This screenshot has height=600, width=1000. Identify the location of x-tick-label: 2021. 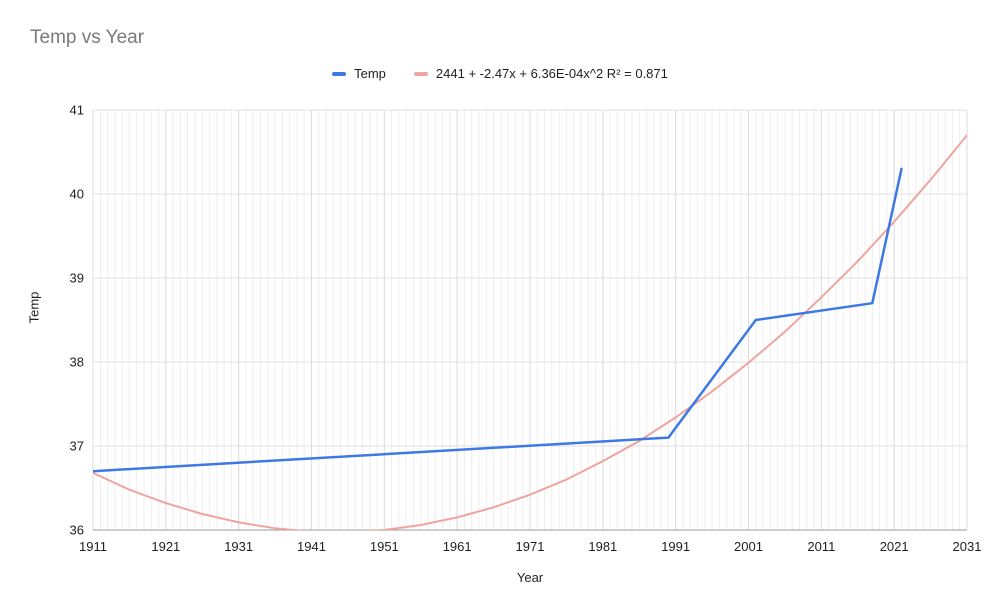
(894, 546).